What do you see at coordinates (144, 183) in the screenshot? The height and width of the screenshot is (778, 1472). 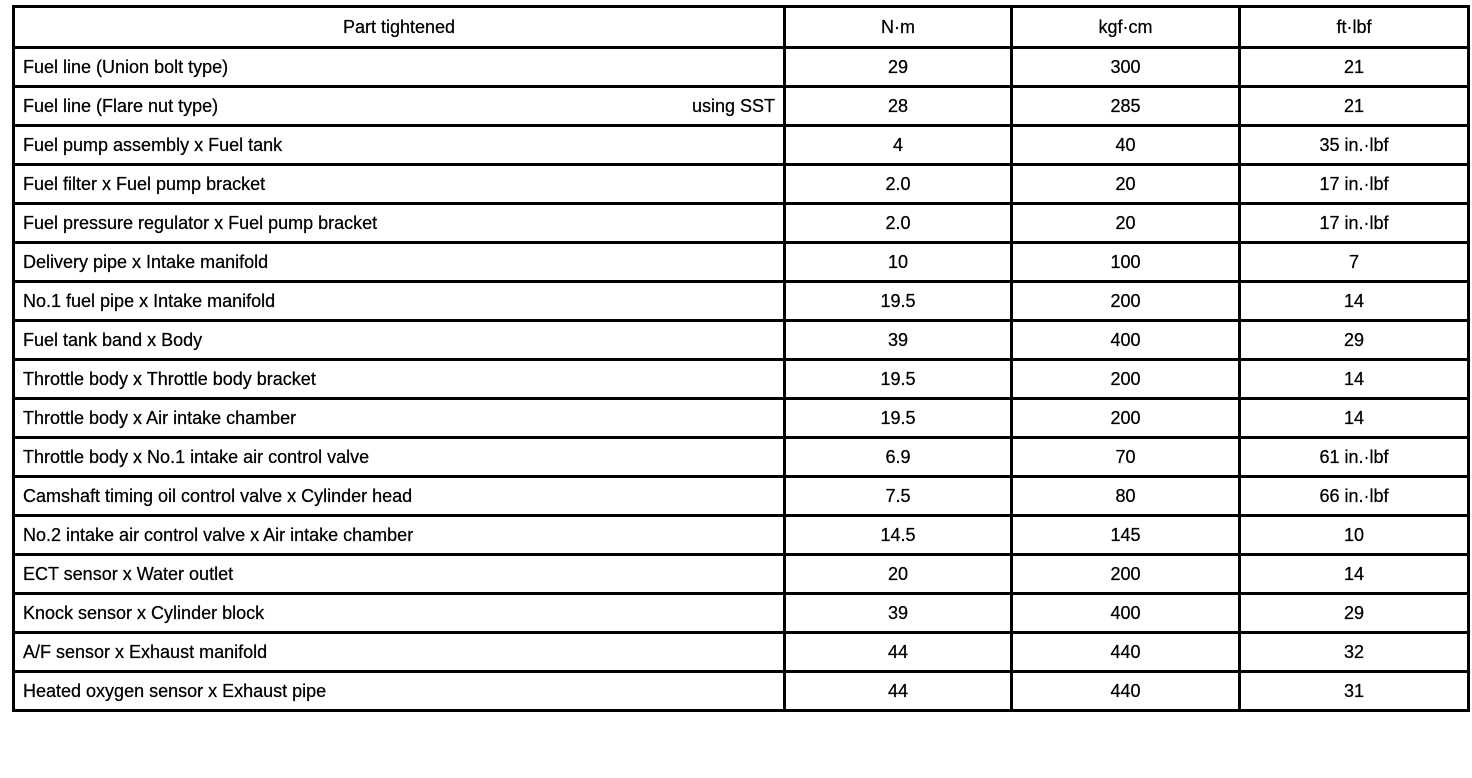 I see `part-name: Fuel filter x Fuel pump bracket` at bounding box center [144, 183].